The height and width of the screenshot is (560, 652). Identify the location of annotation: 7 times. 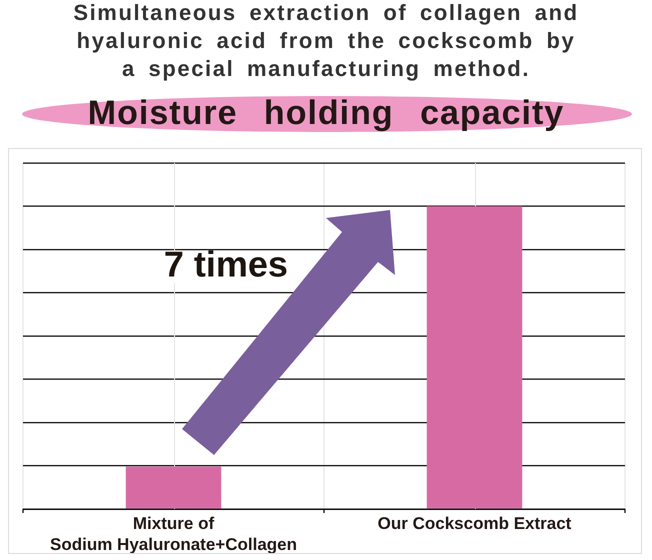
(226, 264).